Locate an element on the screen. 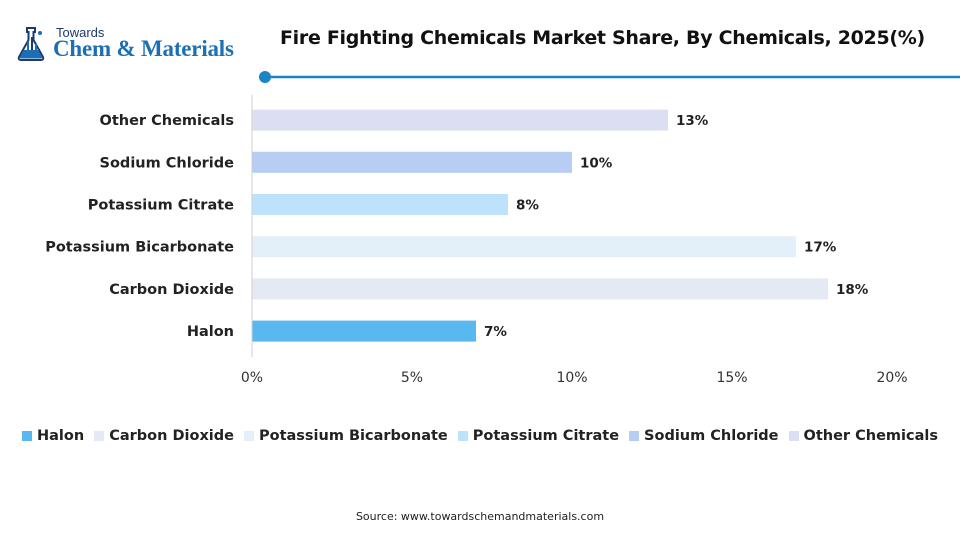 This screenshot has width=960, height=540. bar-halon is located at coordinates (364, 331).